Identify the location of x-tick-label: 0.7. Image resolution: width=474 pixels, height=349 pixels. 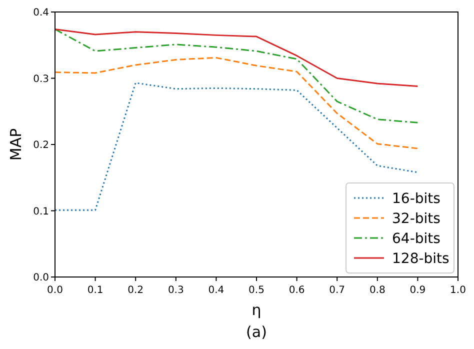
(337, 290).